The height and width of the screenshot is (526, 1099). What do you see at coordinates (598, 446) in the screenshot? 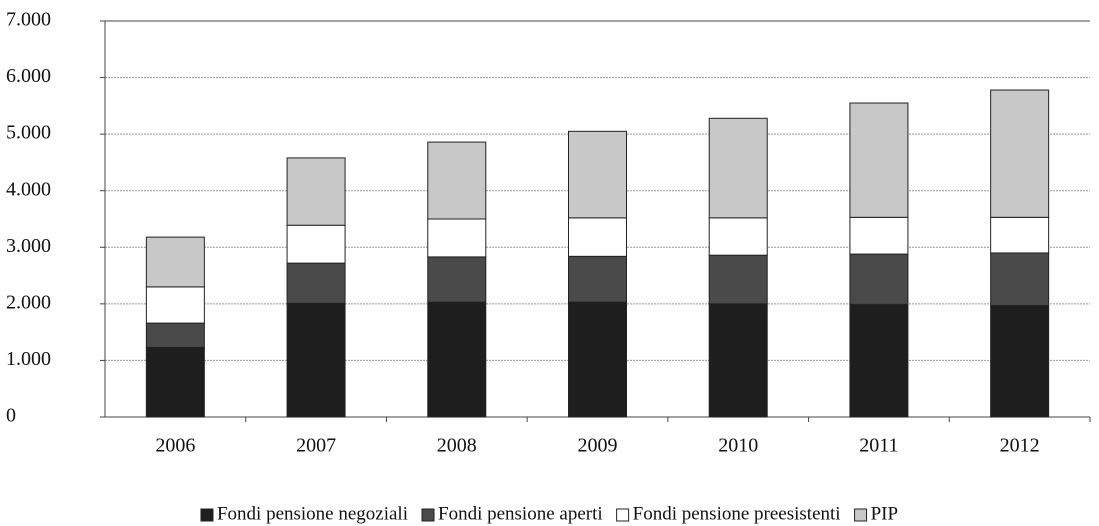
I see `x-tick-label: 2009` at bounding box center [598, 446].